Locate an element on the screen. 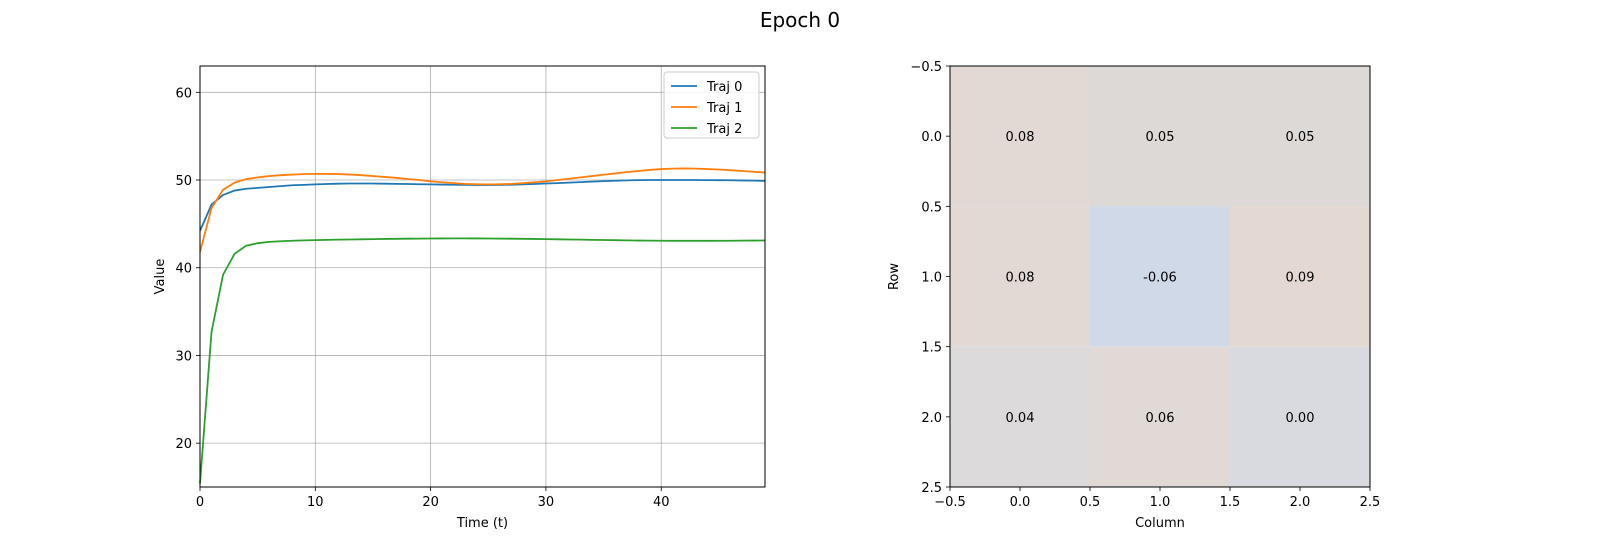  y-tick-label: 0.5 is located at coordinates (931, 207).